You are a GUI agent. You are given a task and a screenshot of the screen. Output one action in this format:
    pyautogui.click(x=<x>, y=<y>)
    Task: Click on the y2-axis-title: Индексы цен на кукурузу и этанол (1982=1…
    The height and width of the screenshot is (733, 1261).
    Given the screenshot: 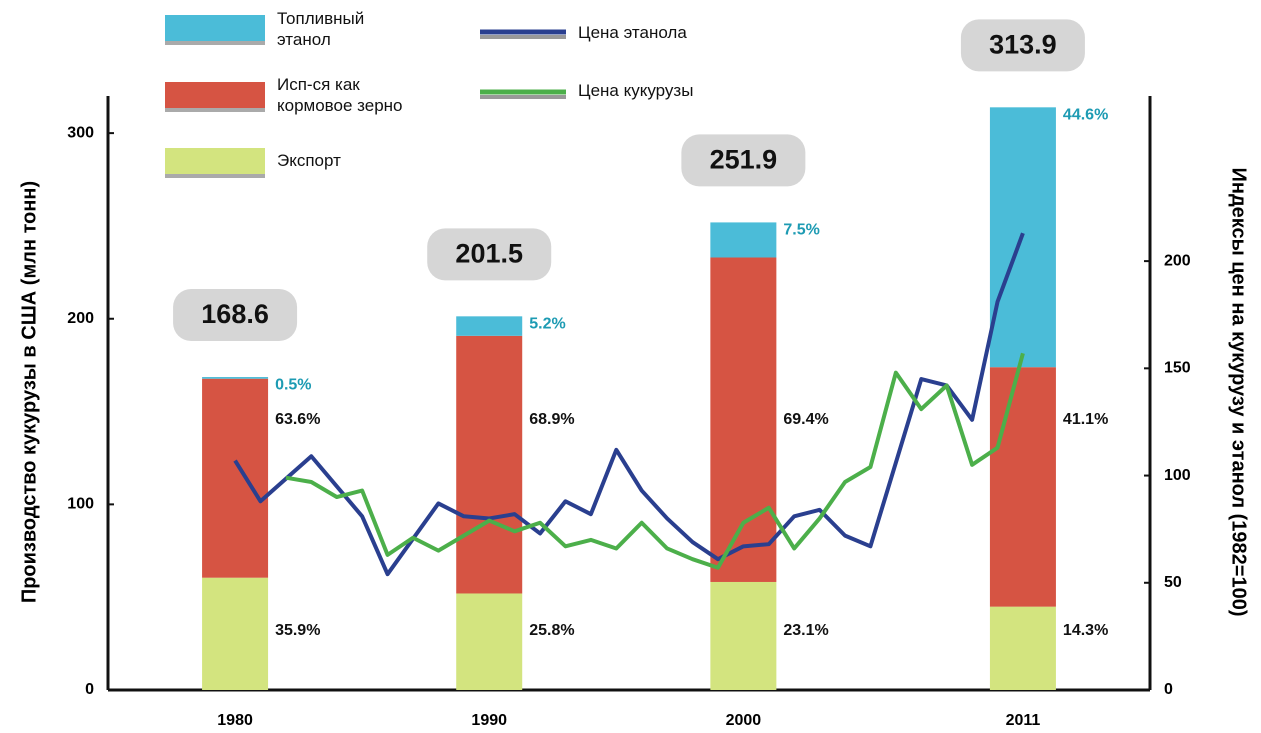 What is the action you would take?
    pyautogui.click(x=1239, y=391)
    